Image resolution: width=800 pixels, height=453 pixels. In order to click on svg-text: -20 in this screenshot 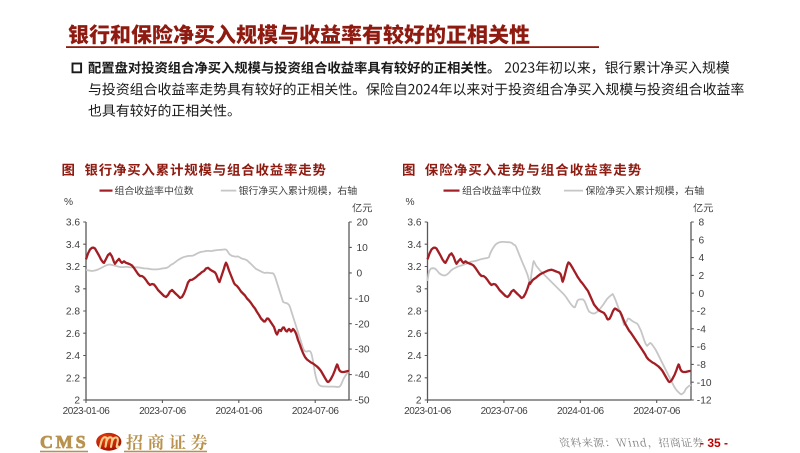, I will do `click(362, 324)`.